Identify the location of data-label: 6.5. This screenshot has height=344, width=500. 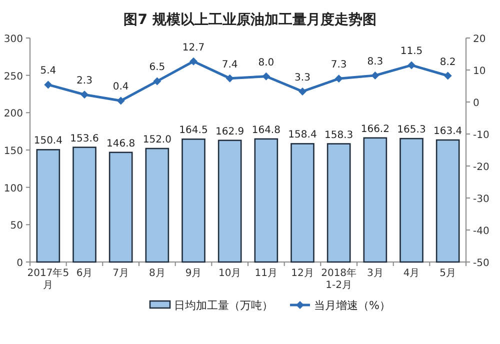
(157, 68).